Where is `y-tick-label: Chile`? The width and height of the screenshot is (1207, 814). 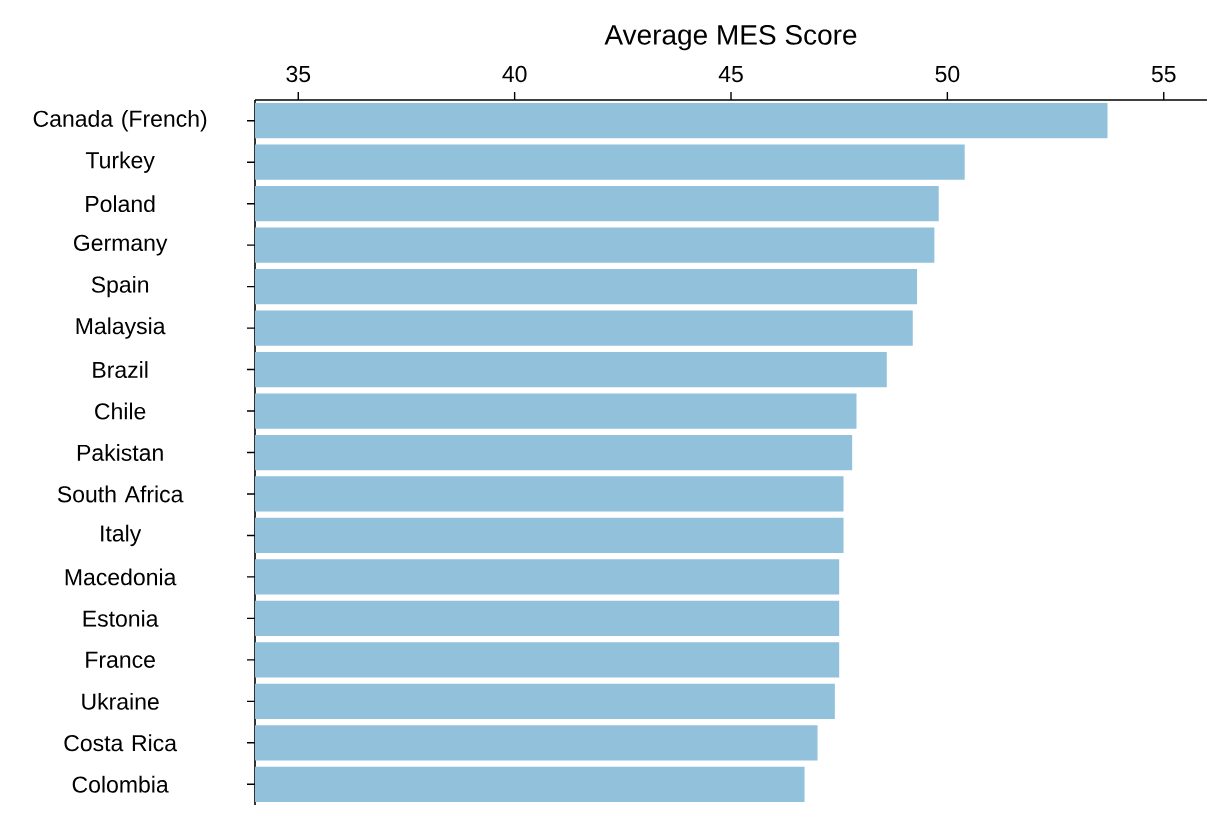
y-tick-label: Chile is located at coordinates (120, 411).